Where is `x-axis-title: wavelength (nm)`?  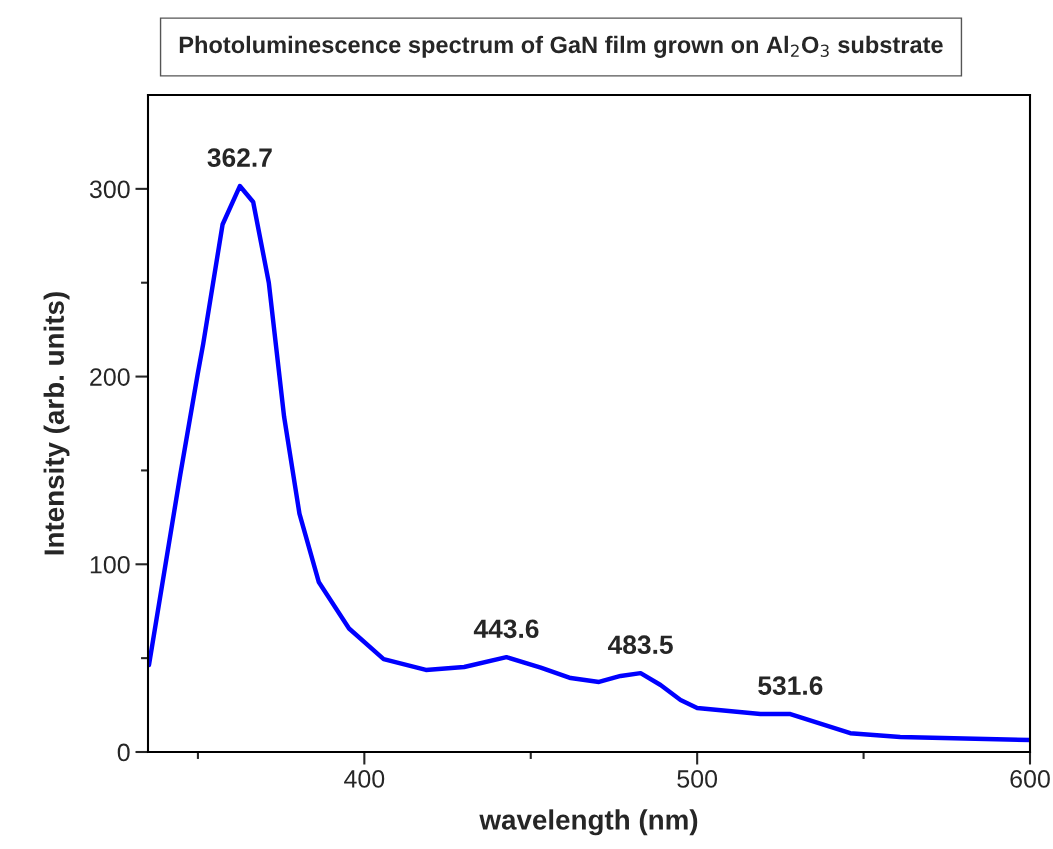
x-axis-title: wavelength (nm) is located at coordinates (588, 822).